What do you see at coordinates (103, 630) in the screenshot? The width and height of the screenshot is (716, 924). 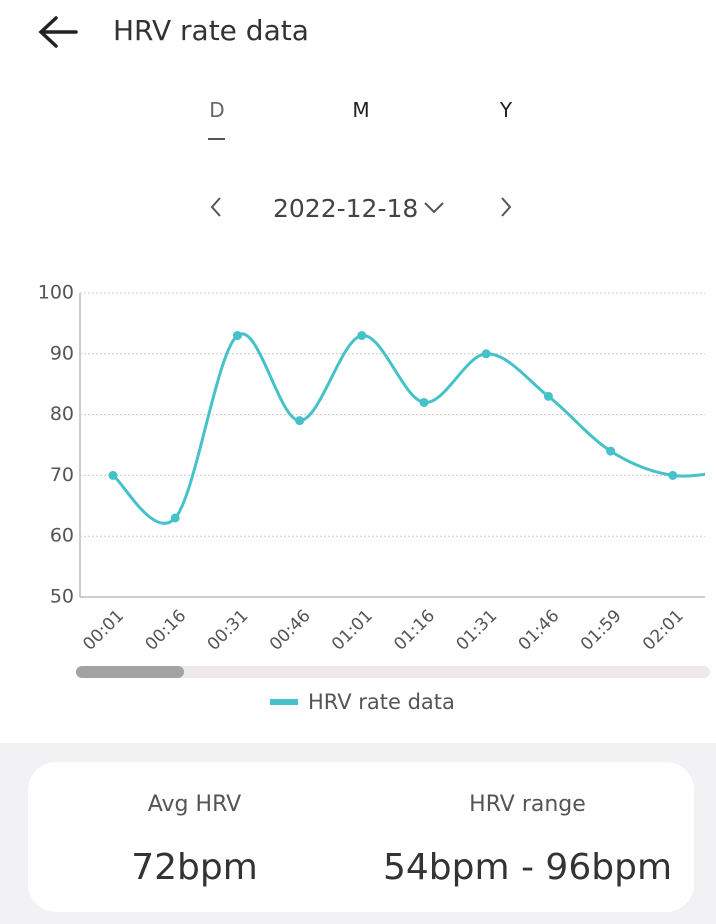 I see `x-tick-label: 00:01` at bounding box center [103, 630].